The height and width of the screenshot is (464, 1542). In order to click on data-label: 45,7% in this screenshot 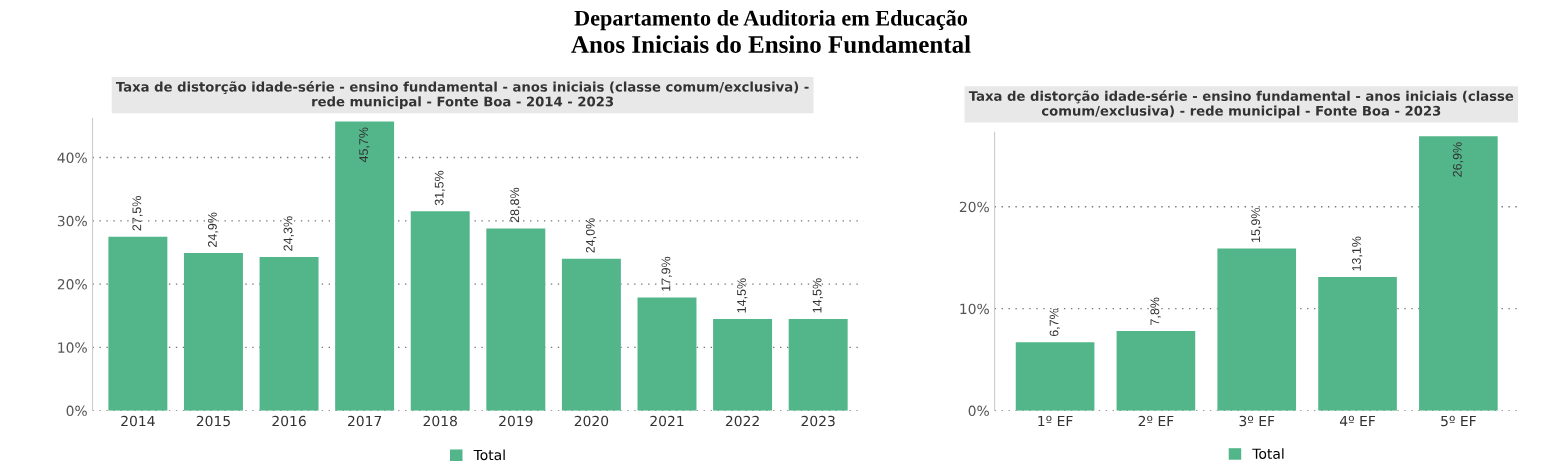, I will do `click(364, 145)`.